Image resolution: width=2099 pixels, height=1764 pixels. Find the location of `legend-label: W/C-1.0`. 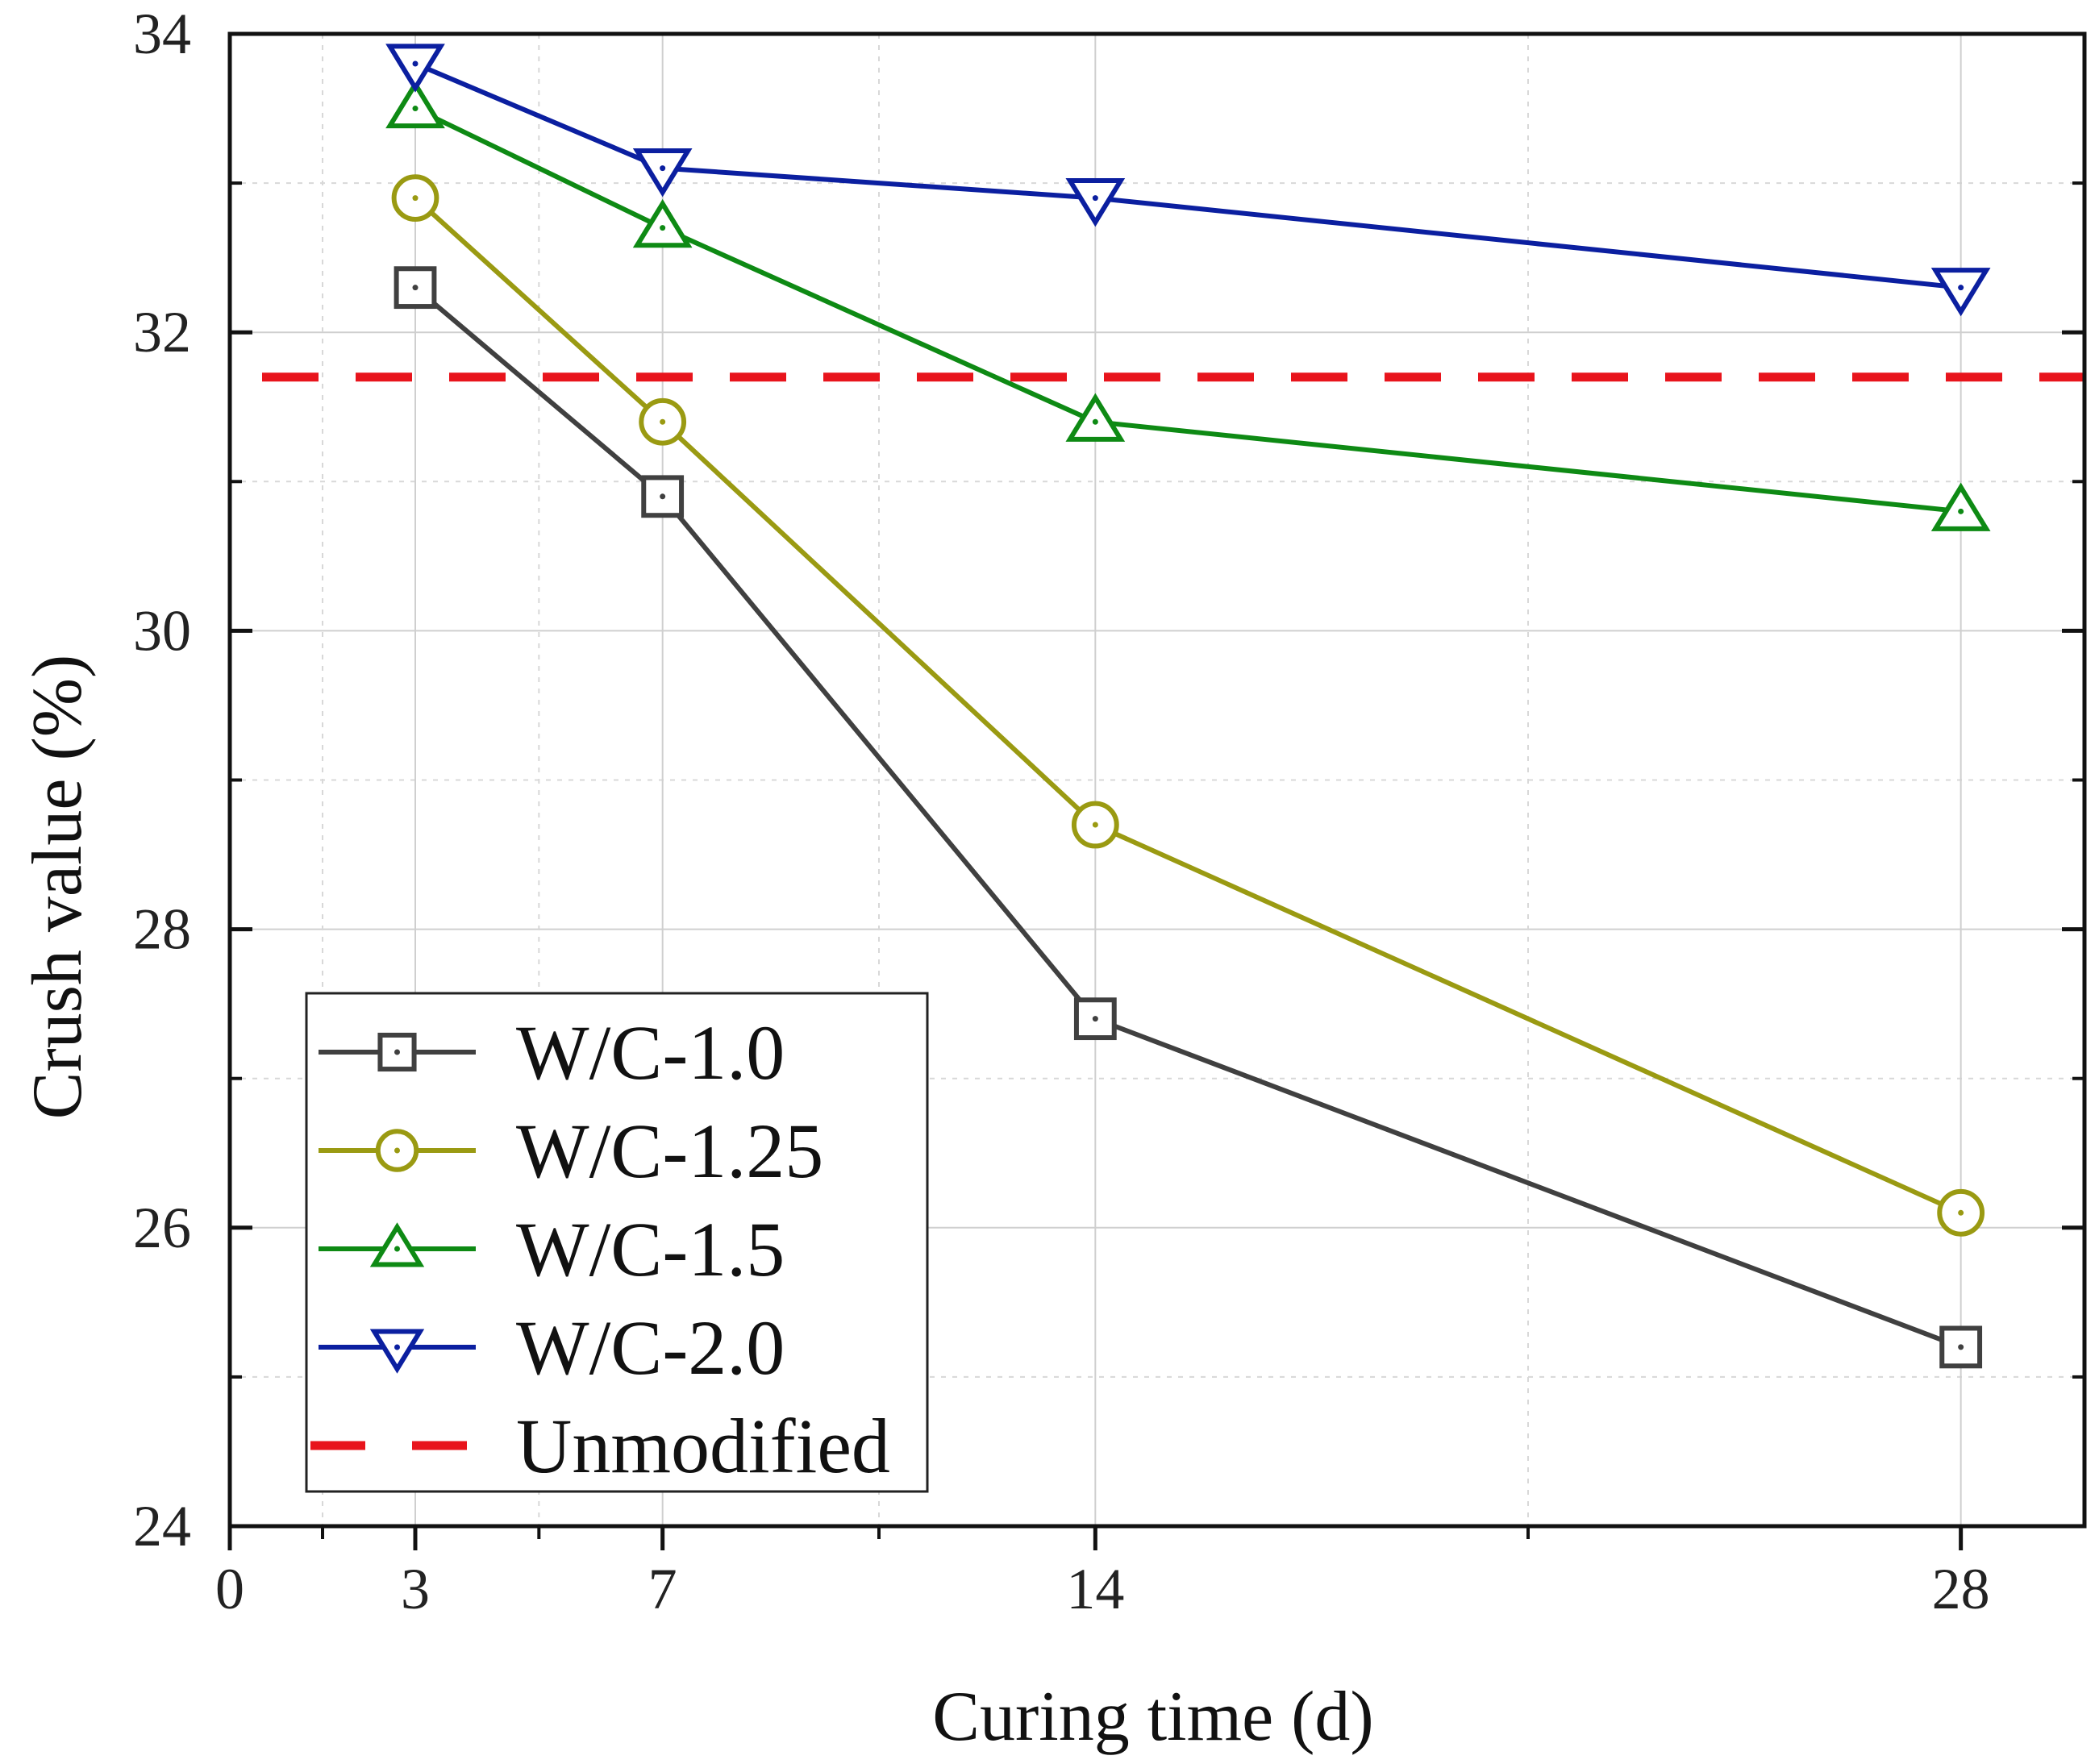

legend-label: W/C-1.0 is located at coordinates (650, 1052).